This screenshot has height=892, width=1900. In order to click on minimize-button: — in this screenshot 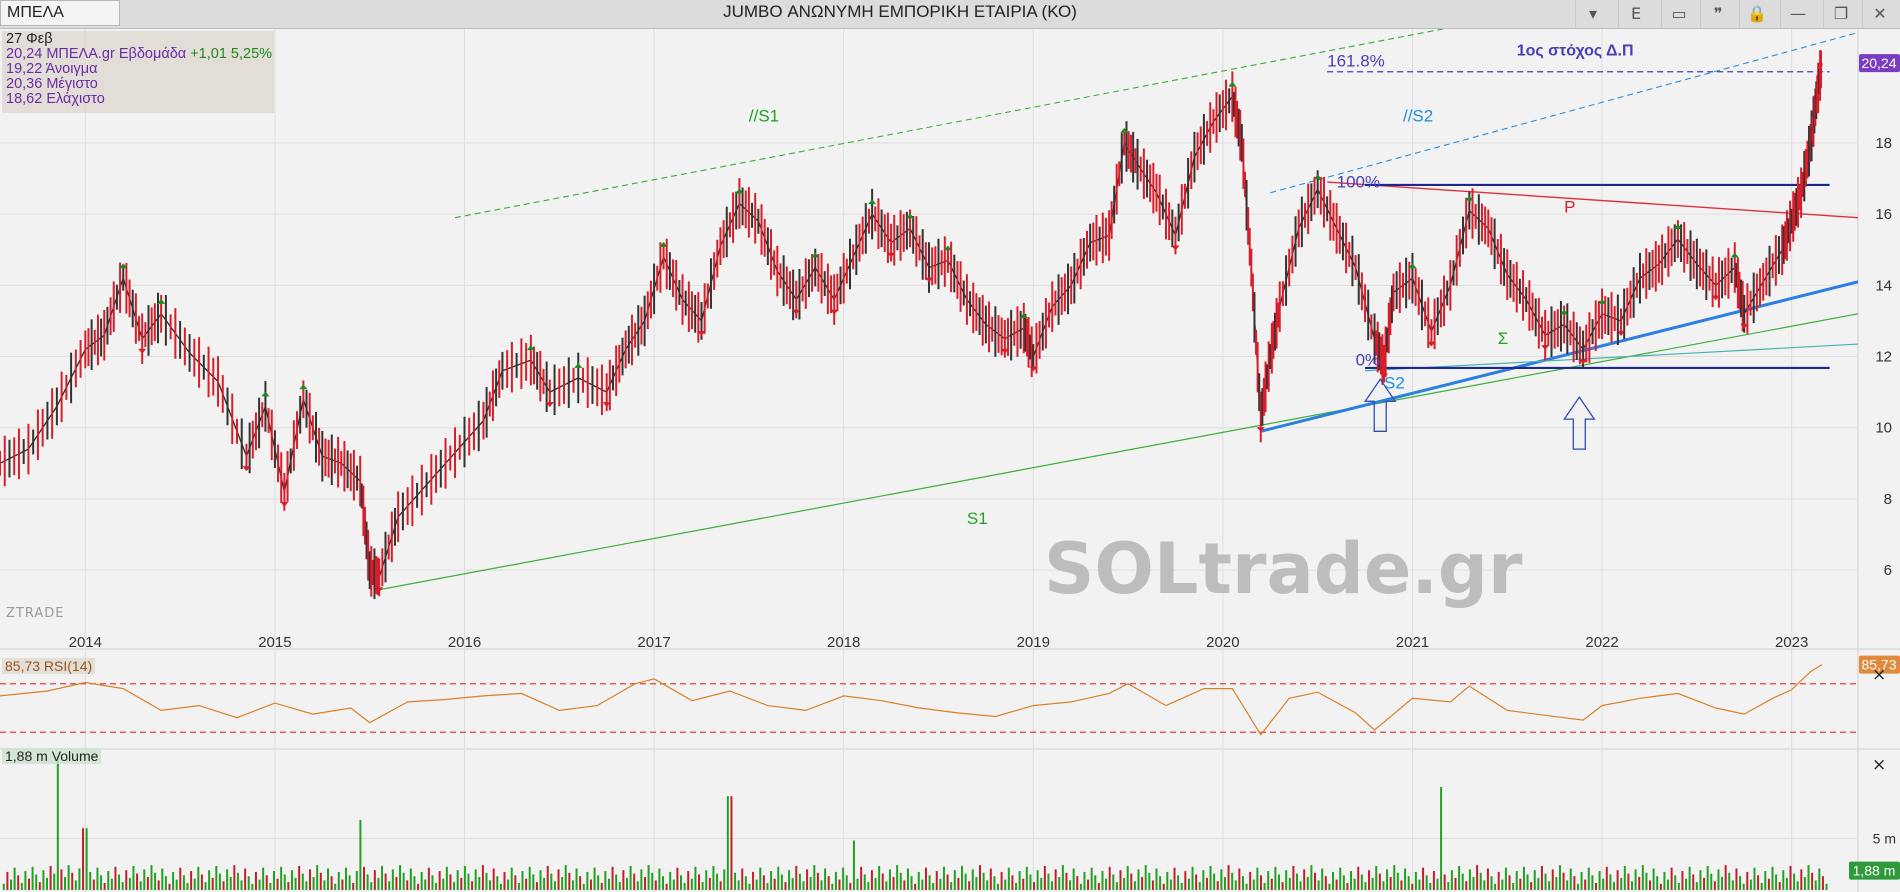, I will do `click(1797, 14)`.